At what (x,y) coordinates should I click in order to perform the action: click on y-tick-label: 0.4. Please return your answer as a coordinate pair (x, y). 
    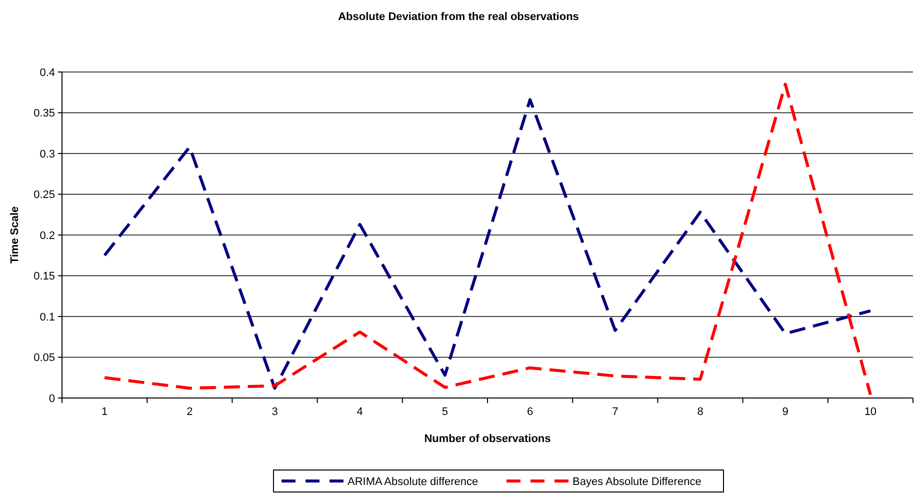
    Looking at the image, I should click on (47, 72).